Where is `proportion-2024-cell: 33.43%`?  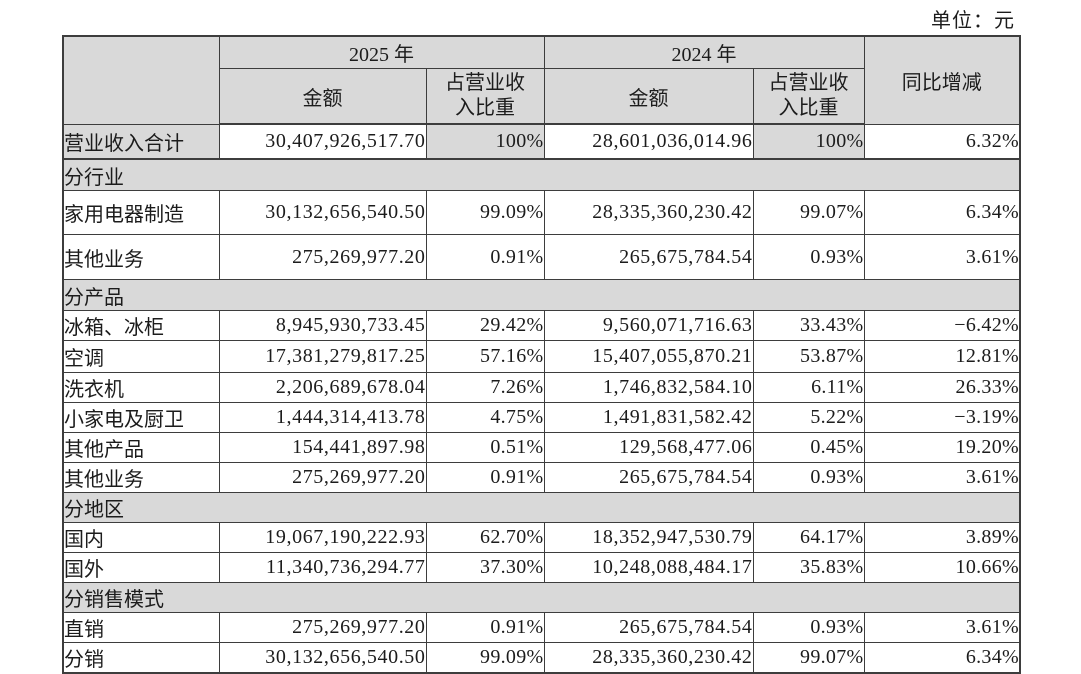 proportion-2024-cell: 33.43% is located at coordinates (808, 325).